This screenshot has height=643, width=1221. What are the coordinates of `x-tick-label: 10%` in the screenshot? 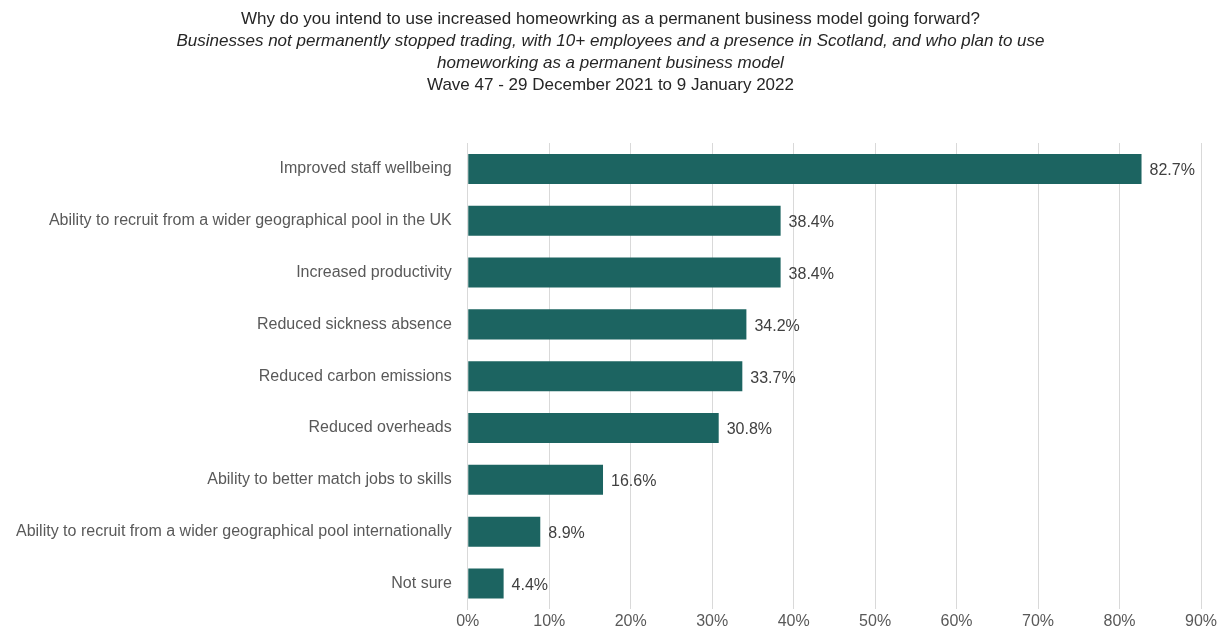 It's located at (549, 621).